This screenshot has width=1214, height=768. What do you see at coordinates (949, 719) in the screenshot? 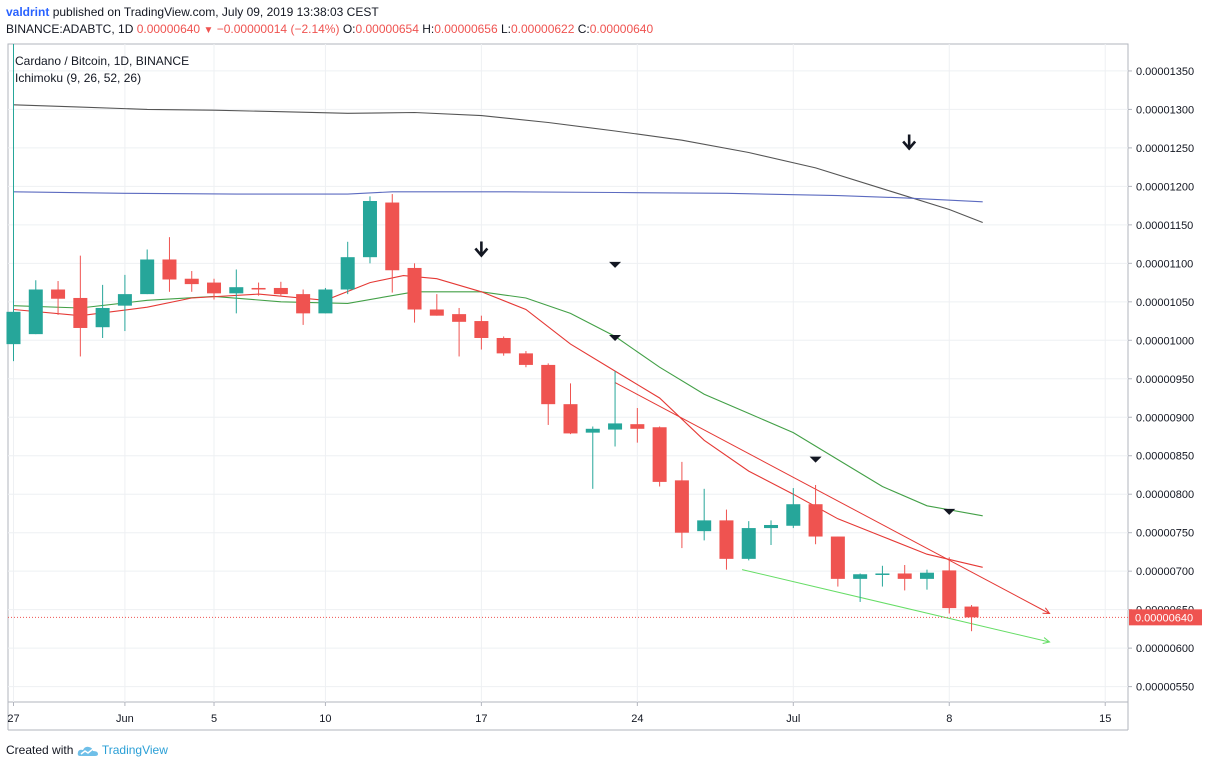
I see `x-tick-label: 8` at bounding box center [949, 719].